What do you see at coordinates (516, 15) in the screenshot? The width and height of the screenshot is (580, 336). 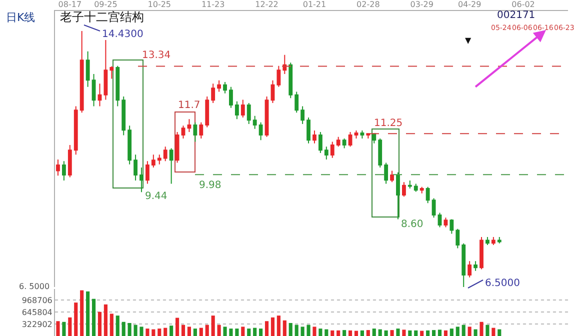 I see `annotation: 002171` at bounding box center [516, 15].